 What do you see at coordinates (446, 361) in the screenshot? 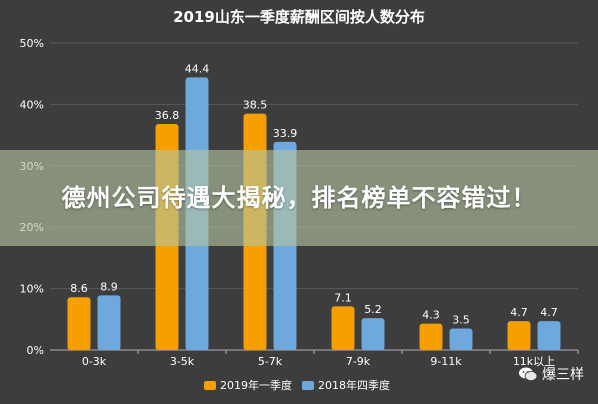
I see `x-tick-label: 9-11k` at bounding box center [446, 361].